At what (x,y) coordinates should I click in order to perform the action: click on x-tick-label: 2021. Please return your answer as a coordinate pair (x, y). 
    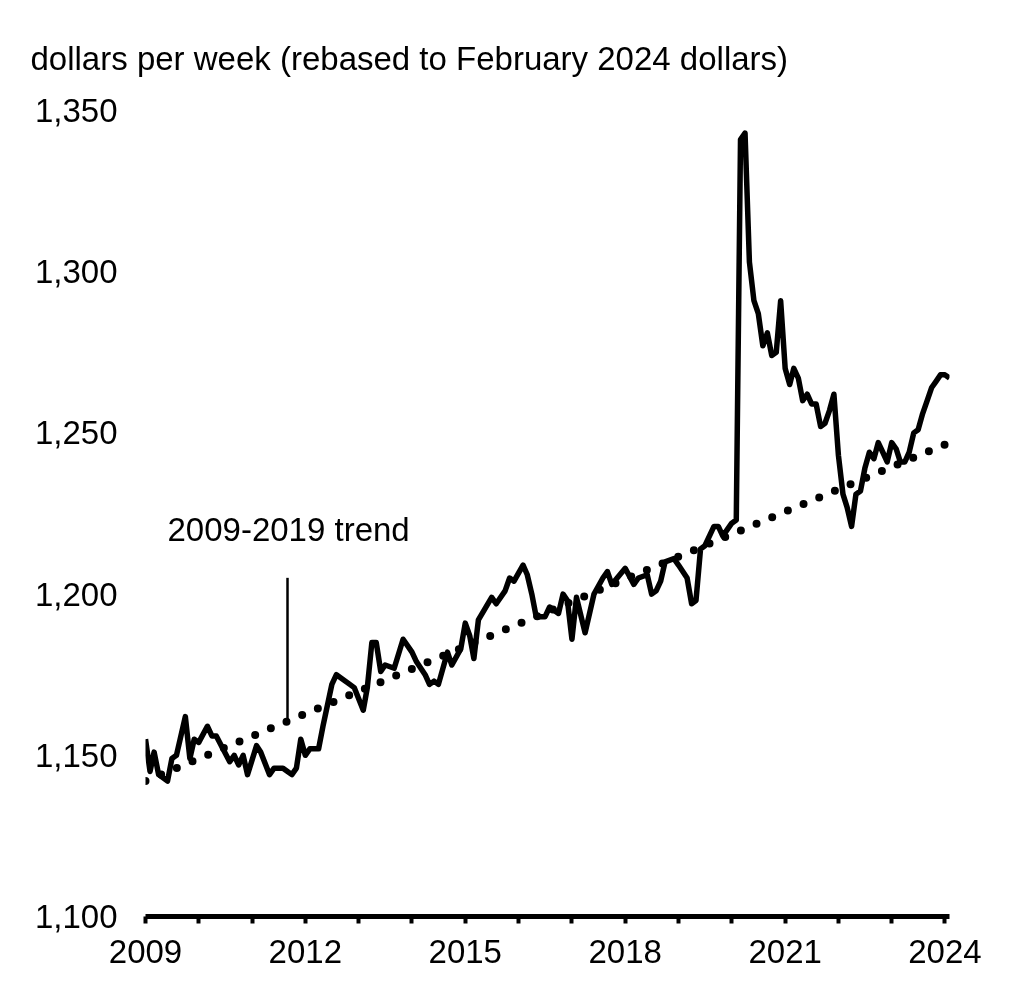
    Looking at the image, I should click on (785, 951).